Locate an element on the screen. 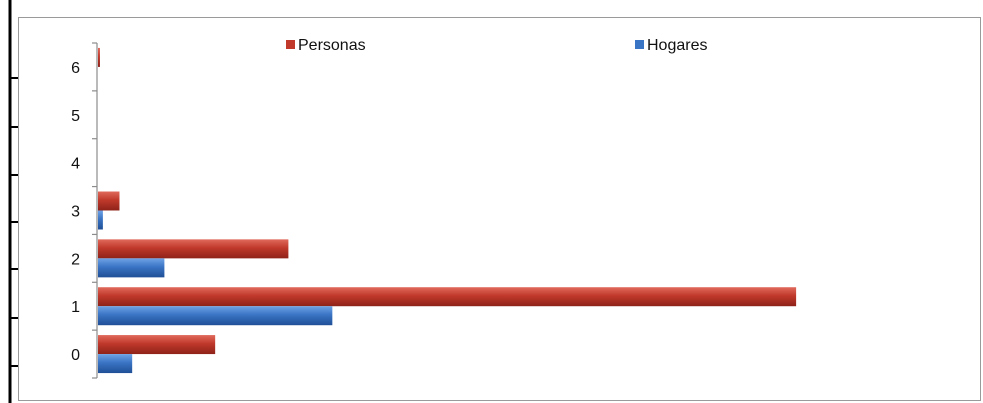  legend: Personas Hogares is located at coordinates (496, 45).